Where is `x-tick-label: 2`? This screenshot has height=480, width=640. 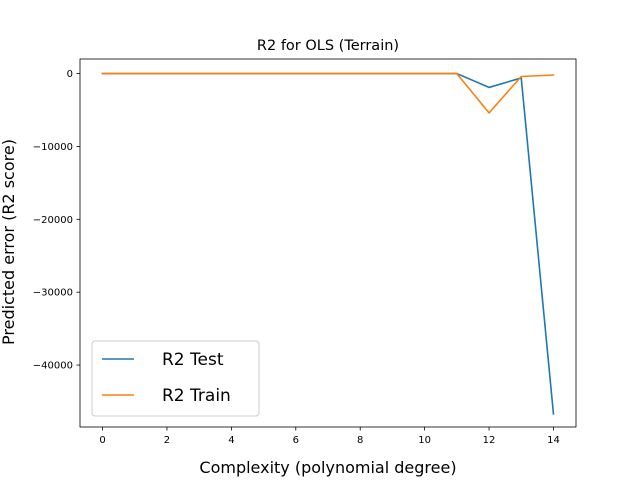
x-tick-label: 2 is located at coordinates (167, 440).